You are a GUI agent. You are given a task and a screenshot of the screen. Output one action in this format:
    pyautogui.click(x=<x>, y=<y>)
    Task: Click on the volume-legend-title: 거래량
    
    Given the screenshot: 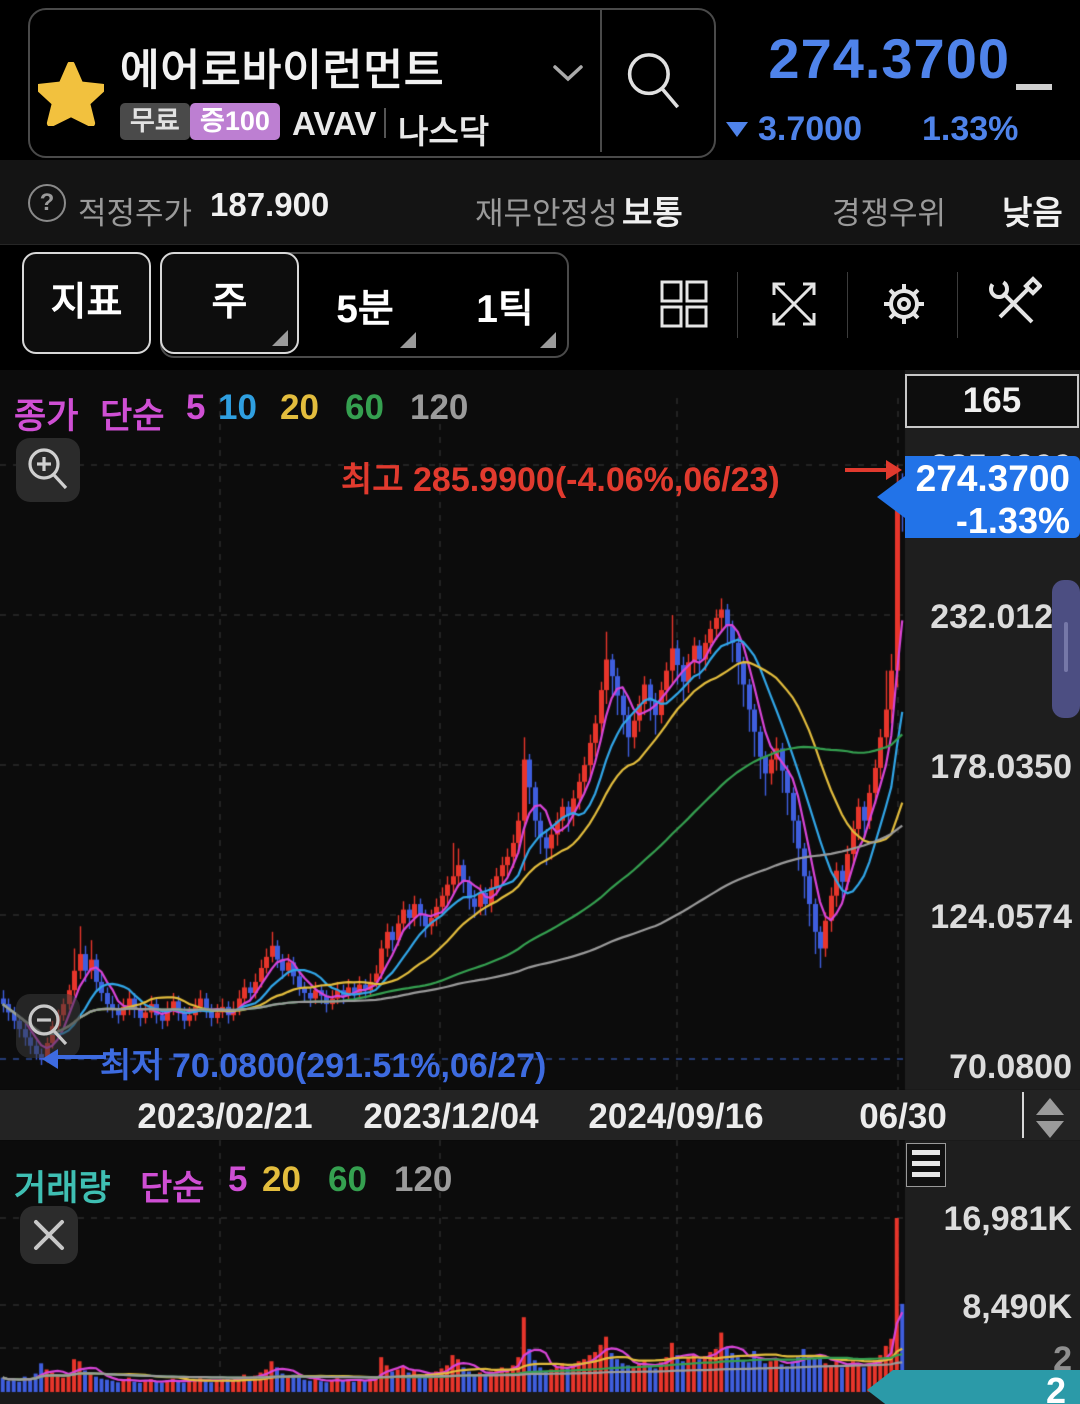 What is the action you would take?
    pyautogui.click(x=62, y=1188)
    